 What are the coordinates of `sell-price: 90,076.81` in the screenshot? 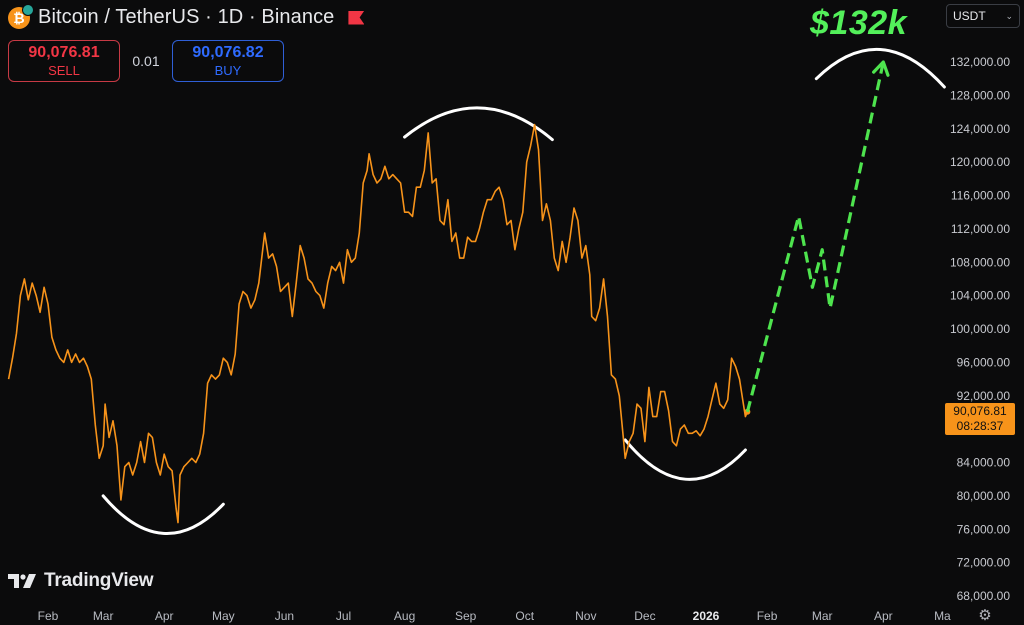 It's located at (64, 52).